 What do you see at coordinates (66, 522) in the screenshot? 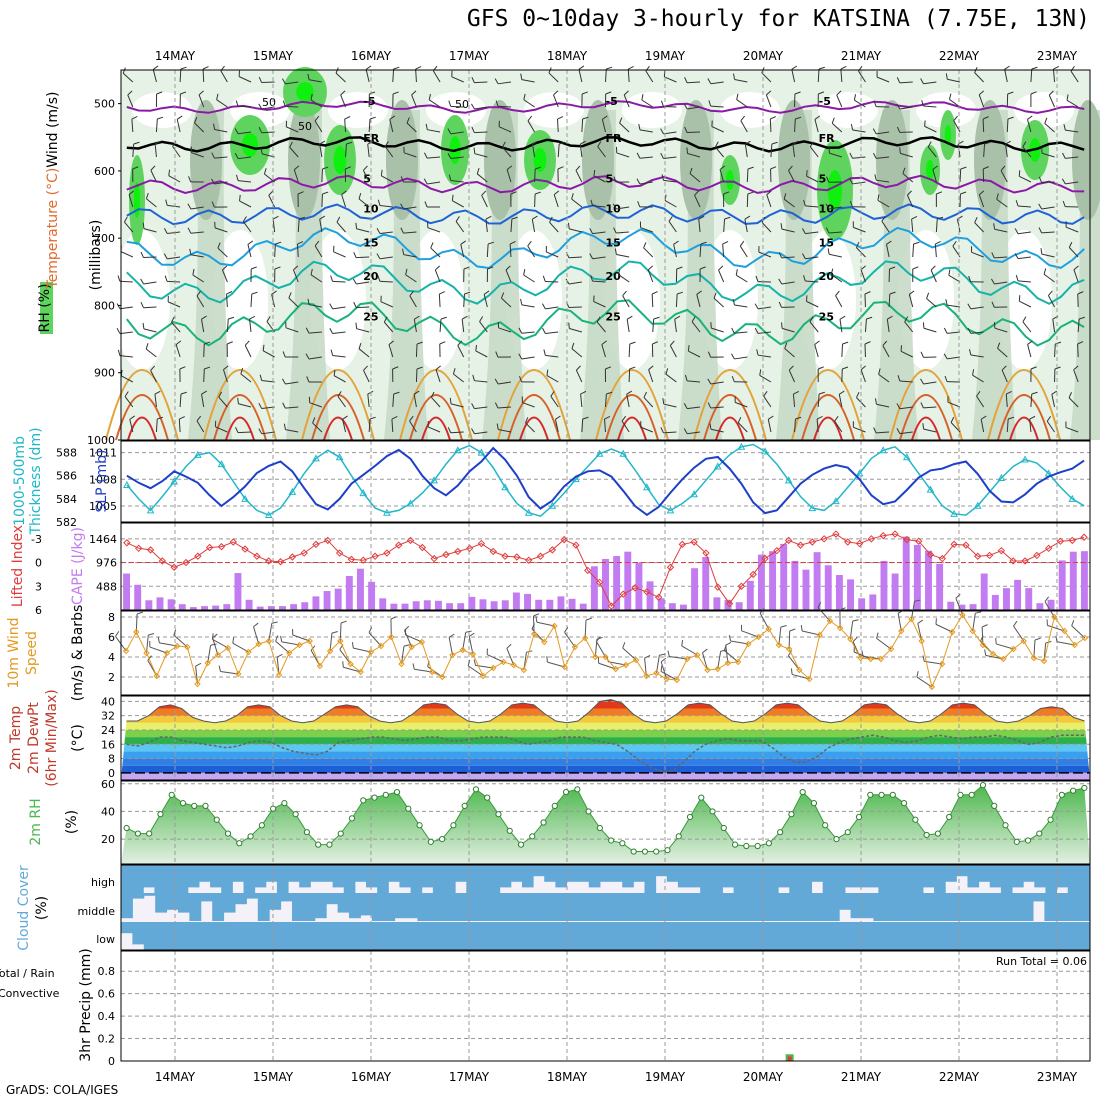
I see `thickness-tick: 582` at bounding box center [66, 522].